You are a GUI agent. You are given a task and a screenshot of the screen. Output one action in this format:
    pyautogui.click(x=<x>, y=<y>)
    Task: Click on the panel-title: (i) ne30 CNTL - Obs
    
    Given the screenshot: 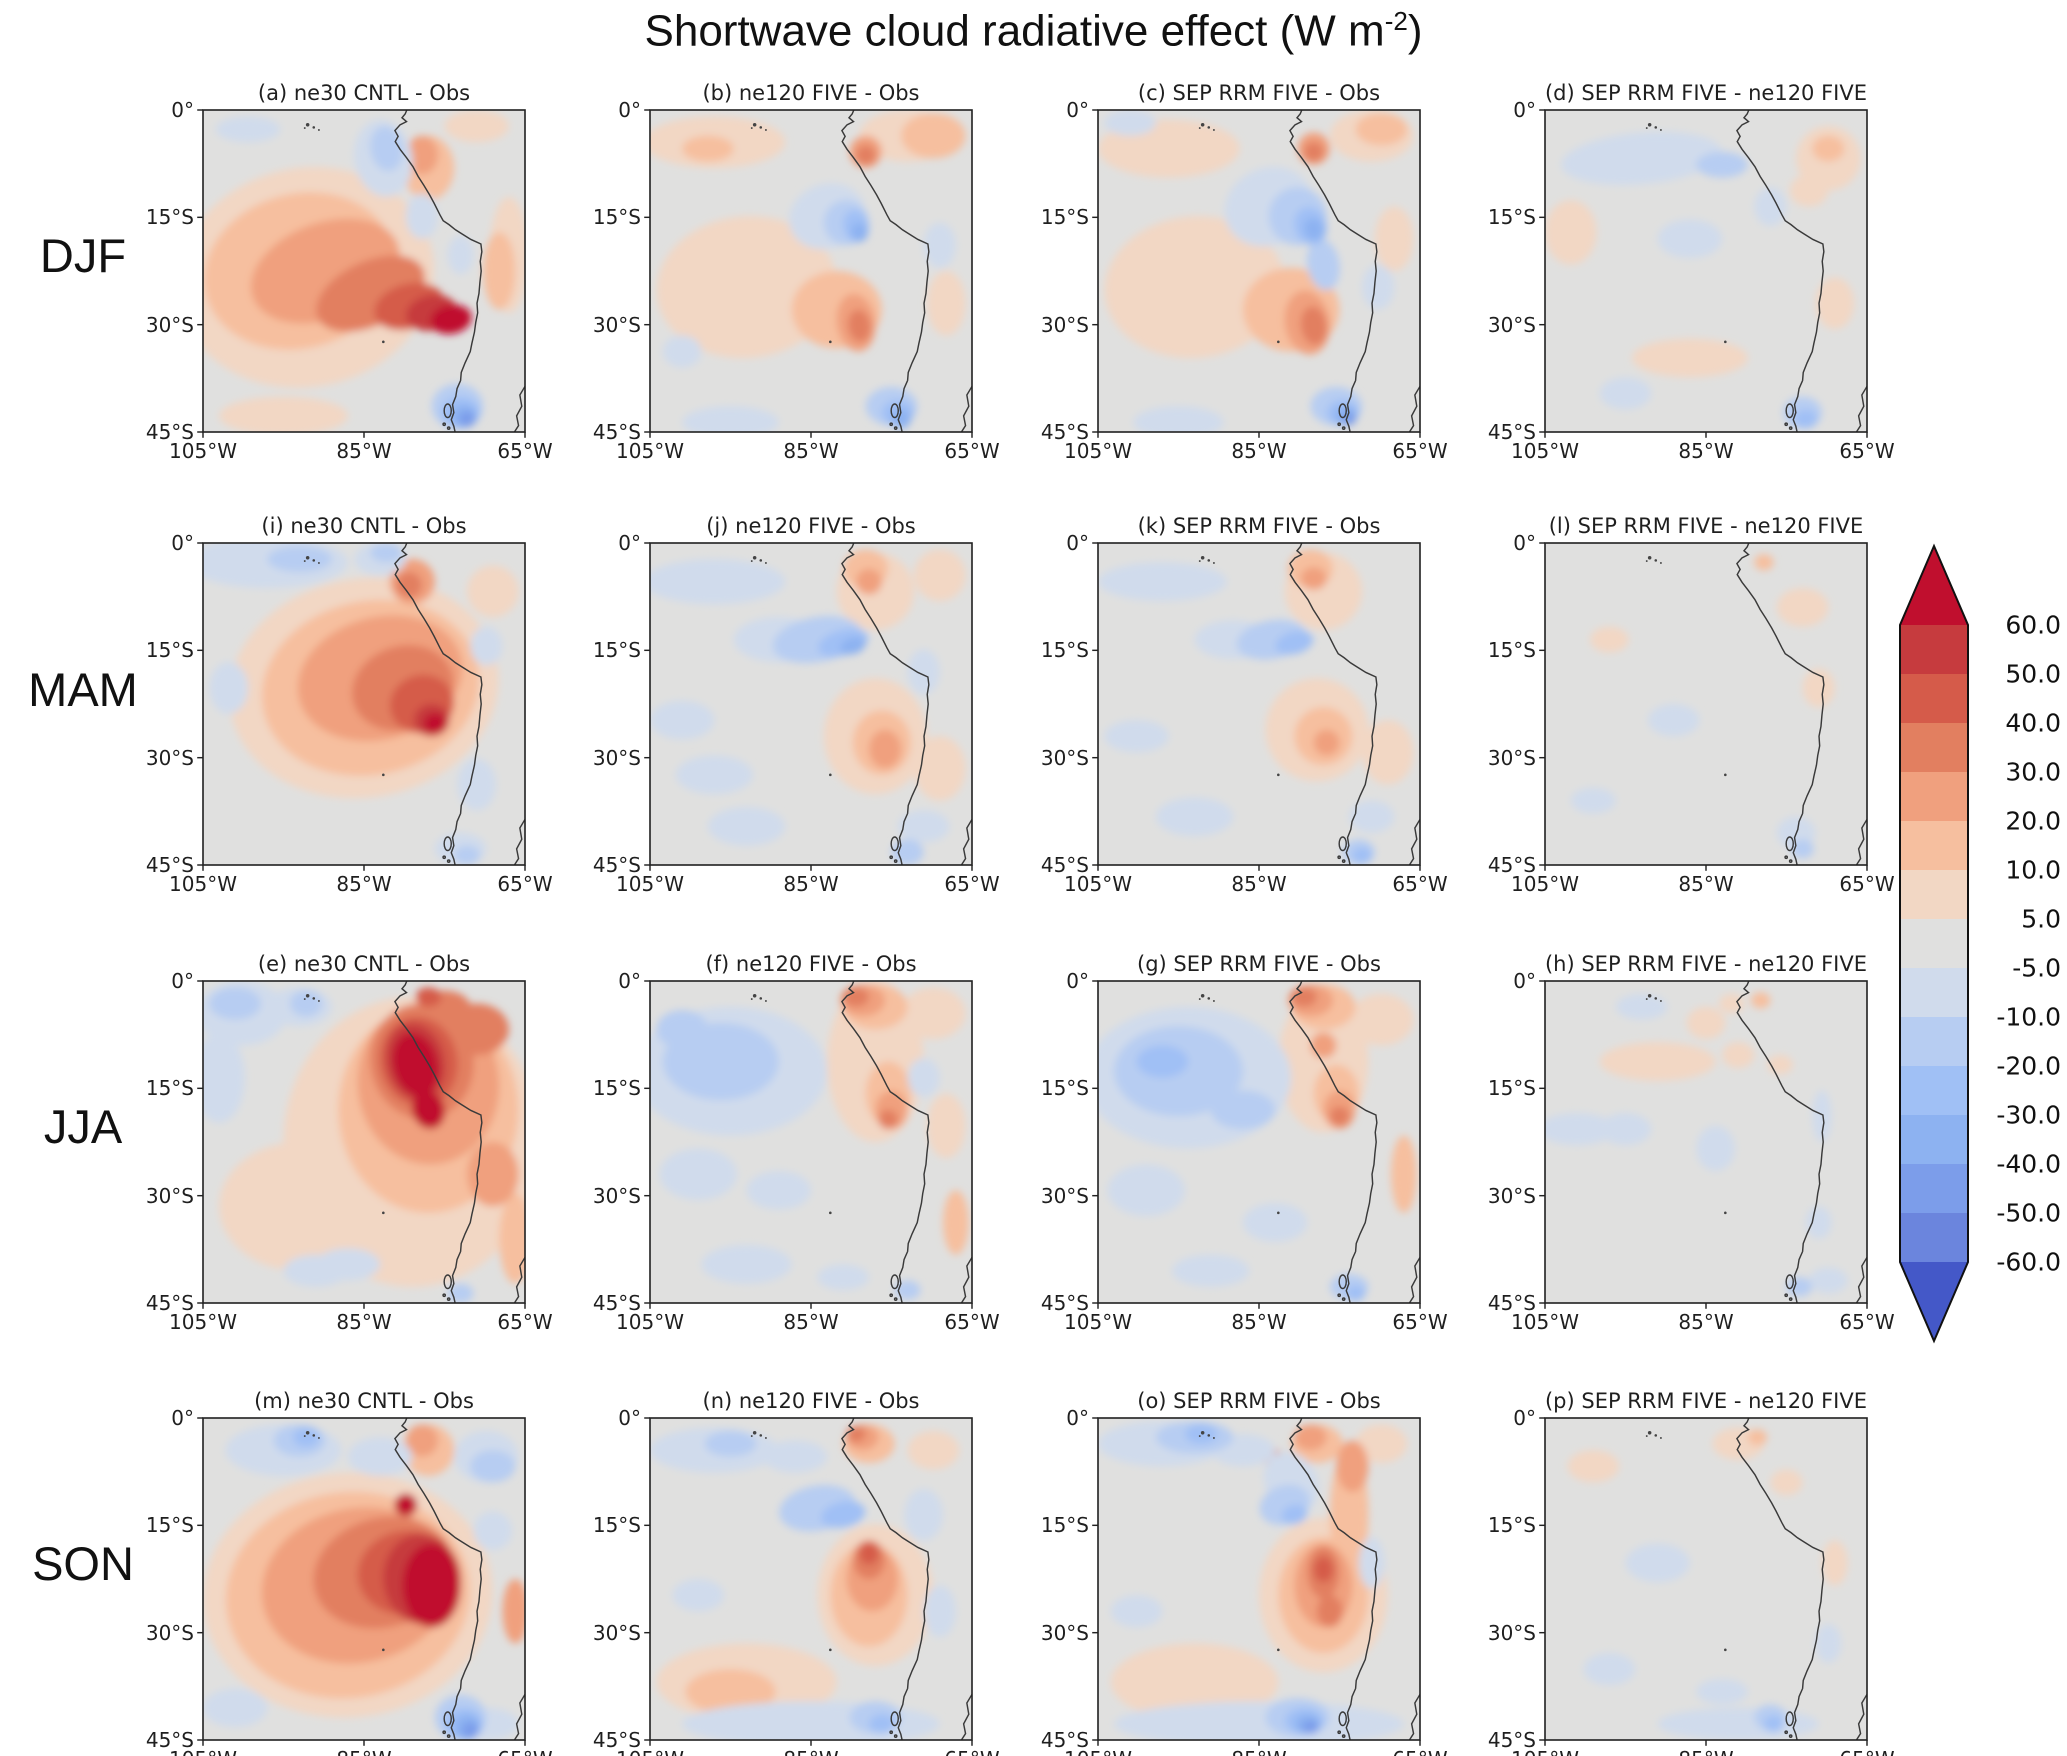 What is the action you would take?
    pyautogui.click(x=364, y=526)
    